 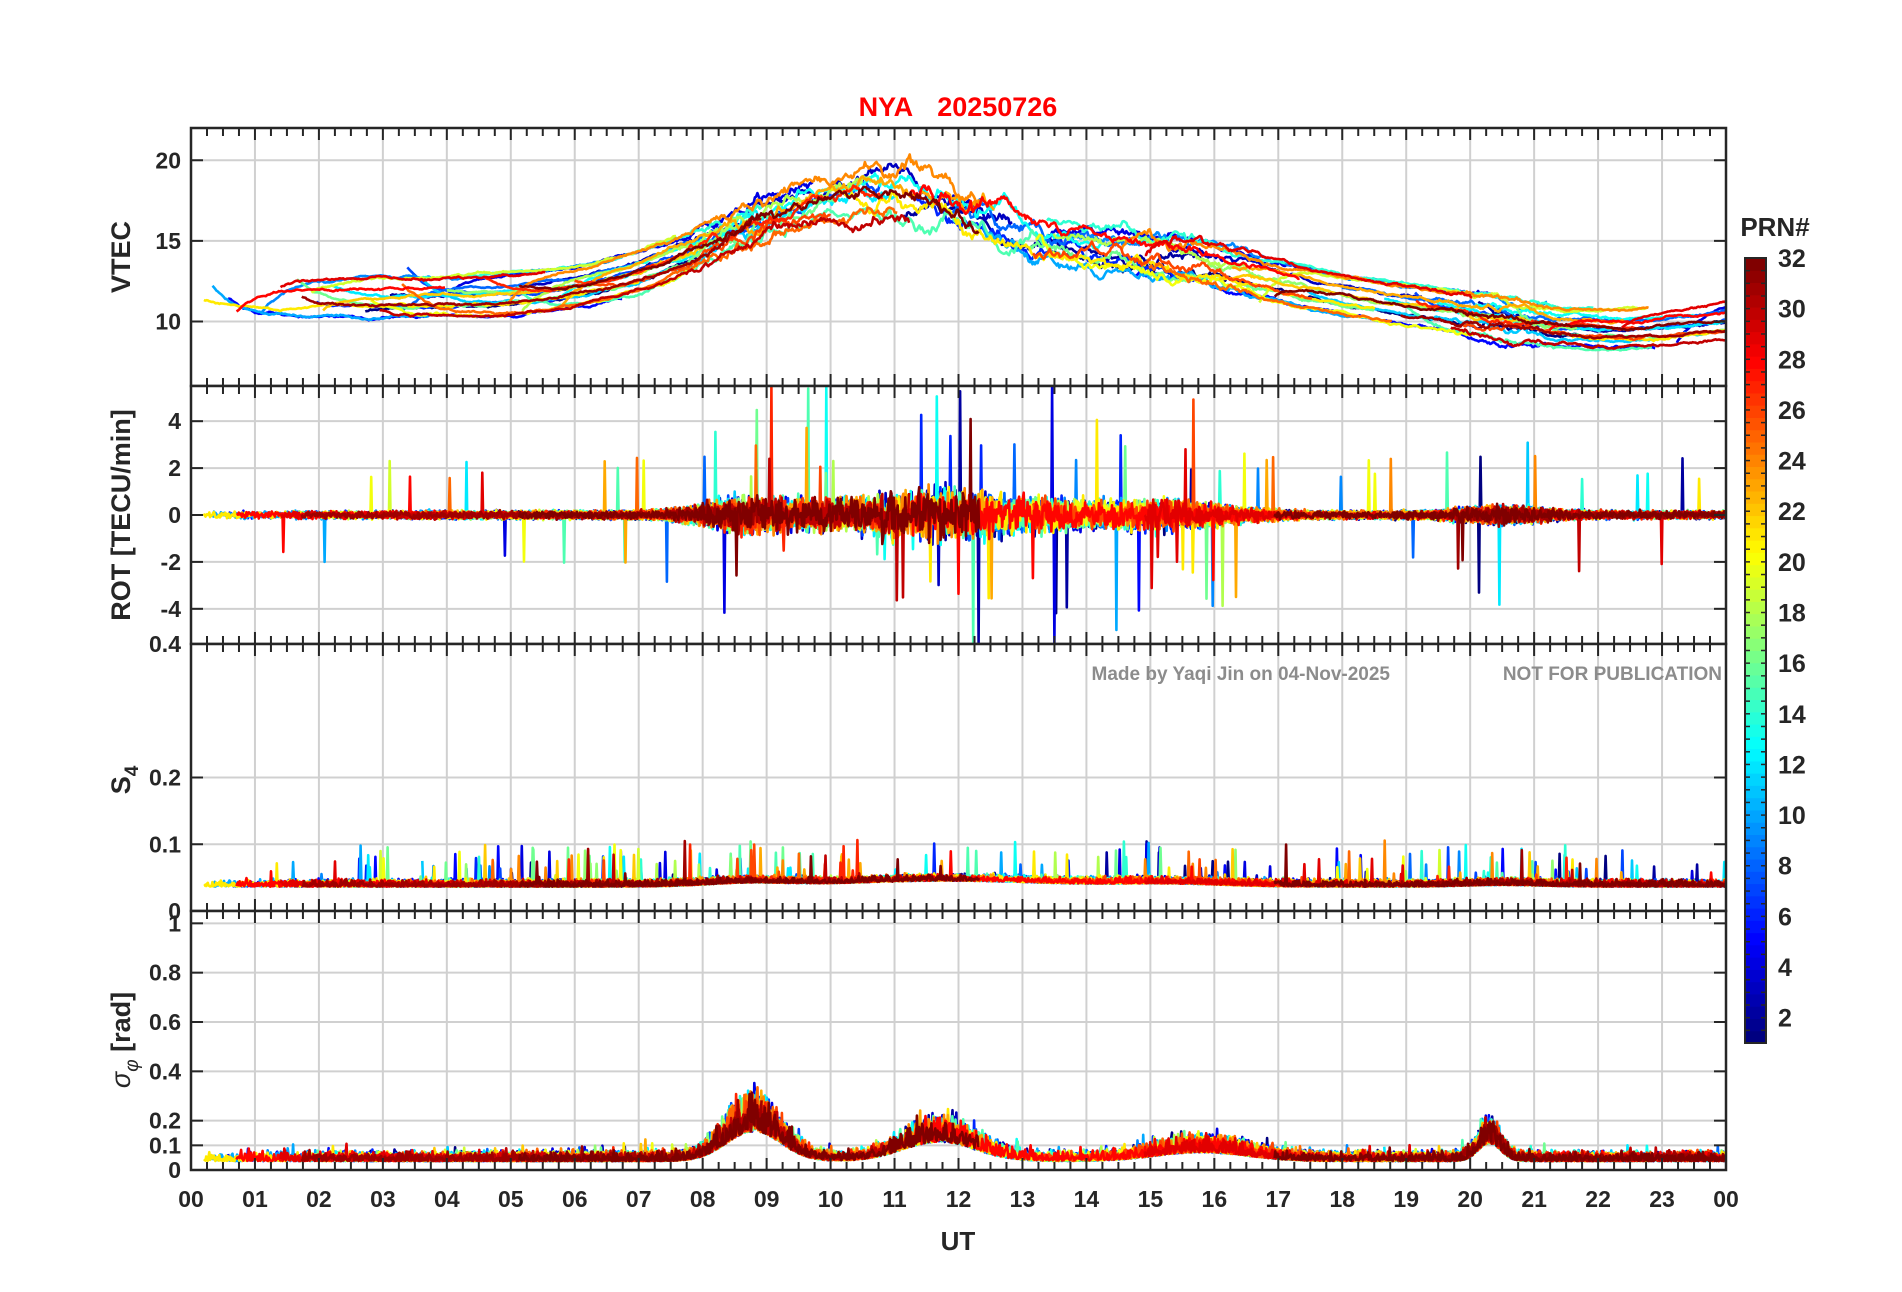 I want to click on colorbar-tick-label: 4, so click(x=1785, y=968).